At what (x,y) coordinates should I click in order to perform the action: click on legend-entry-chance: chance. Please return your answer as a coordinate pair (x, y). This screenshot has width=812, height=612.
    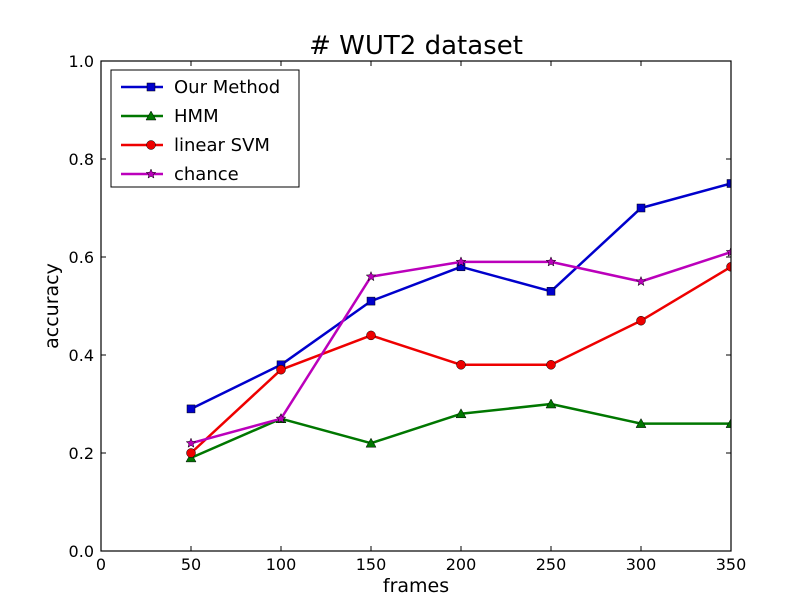
    Looking at the image, I should click on (180, 174).